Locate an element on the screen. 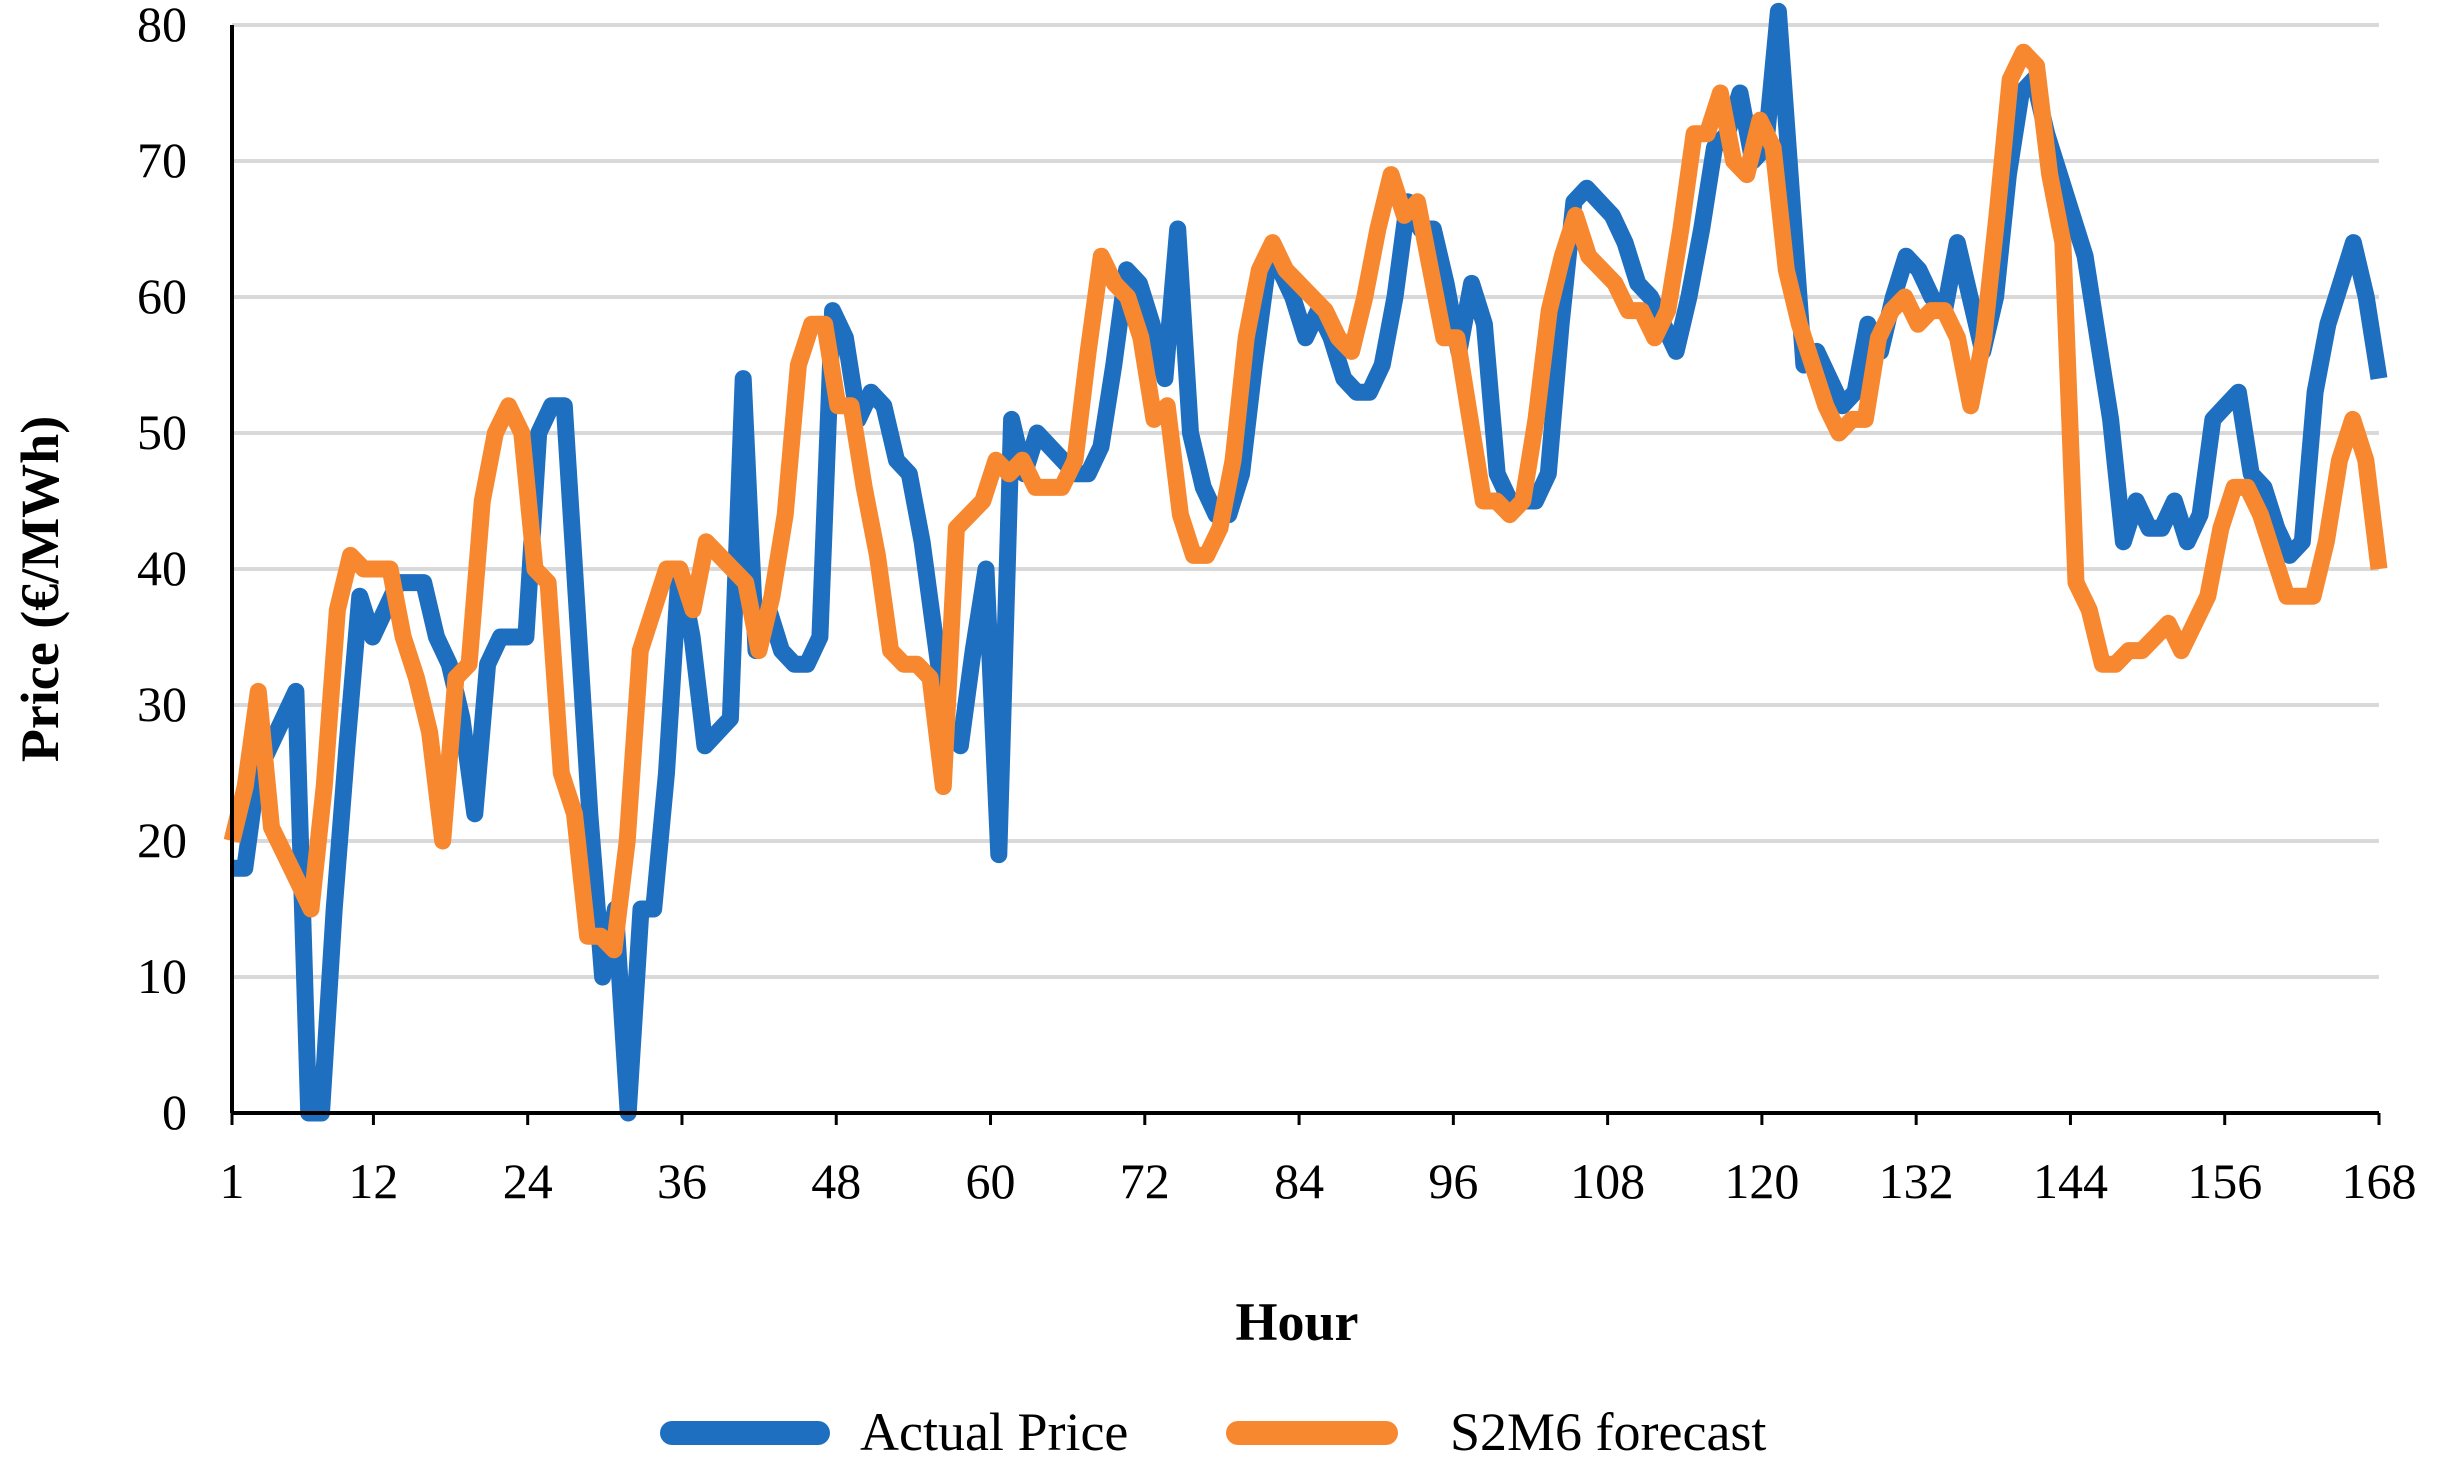 This screenshot has width=2444, height=1471. x-tick-label: 144 is located at coordinates (2070, 1181).